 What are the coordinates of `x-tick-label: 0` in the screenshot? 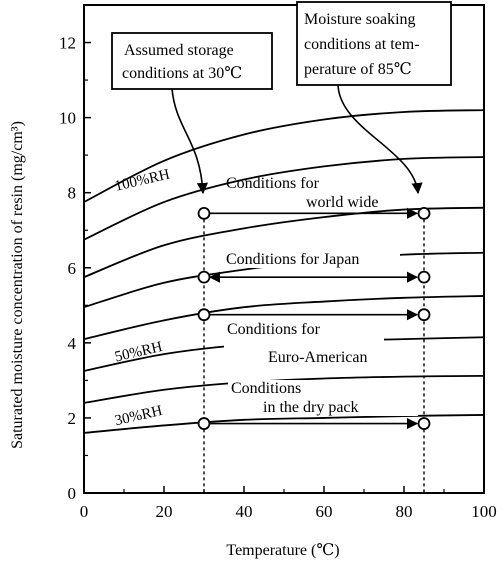 It's located at (84, 511).